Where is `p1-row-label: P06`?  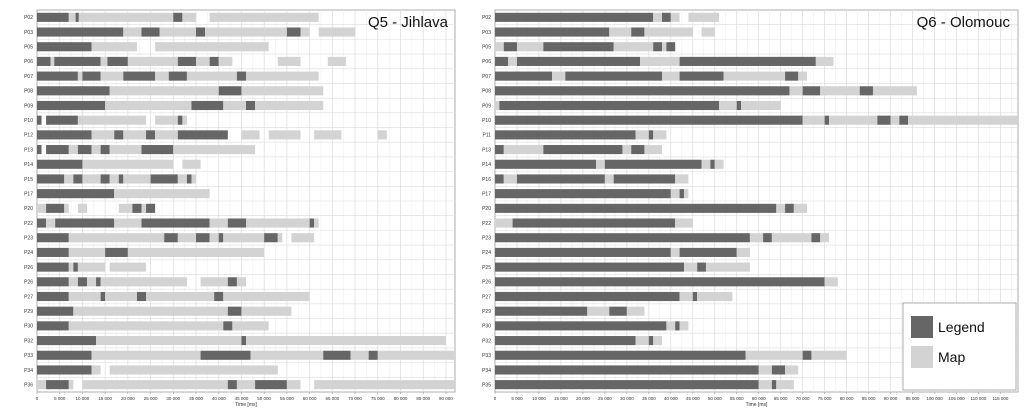 p1-row-label: P06 is located at coordinates (28, 62).